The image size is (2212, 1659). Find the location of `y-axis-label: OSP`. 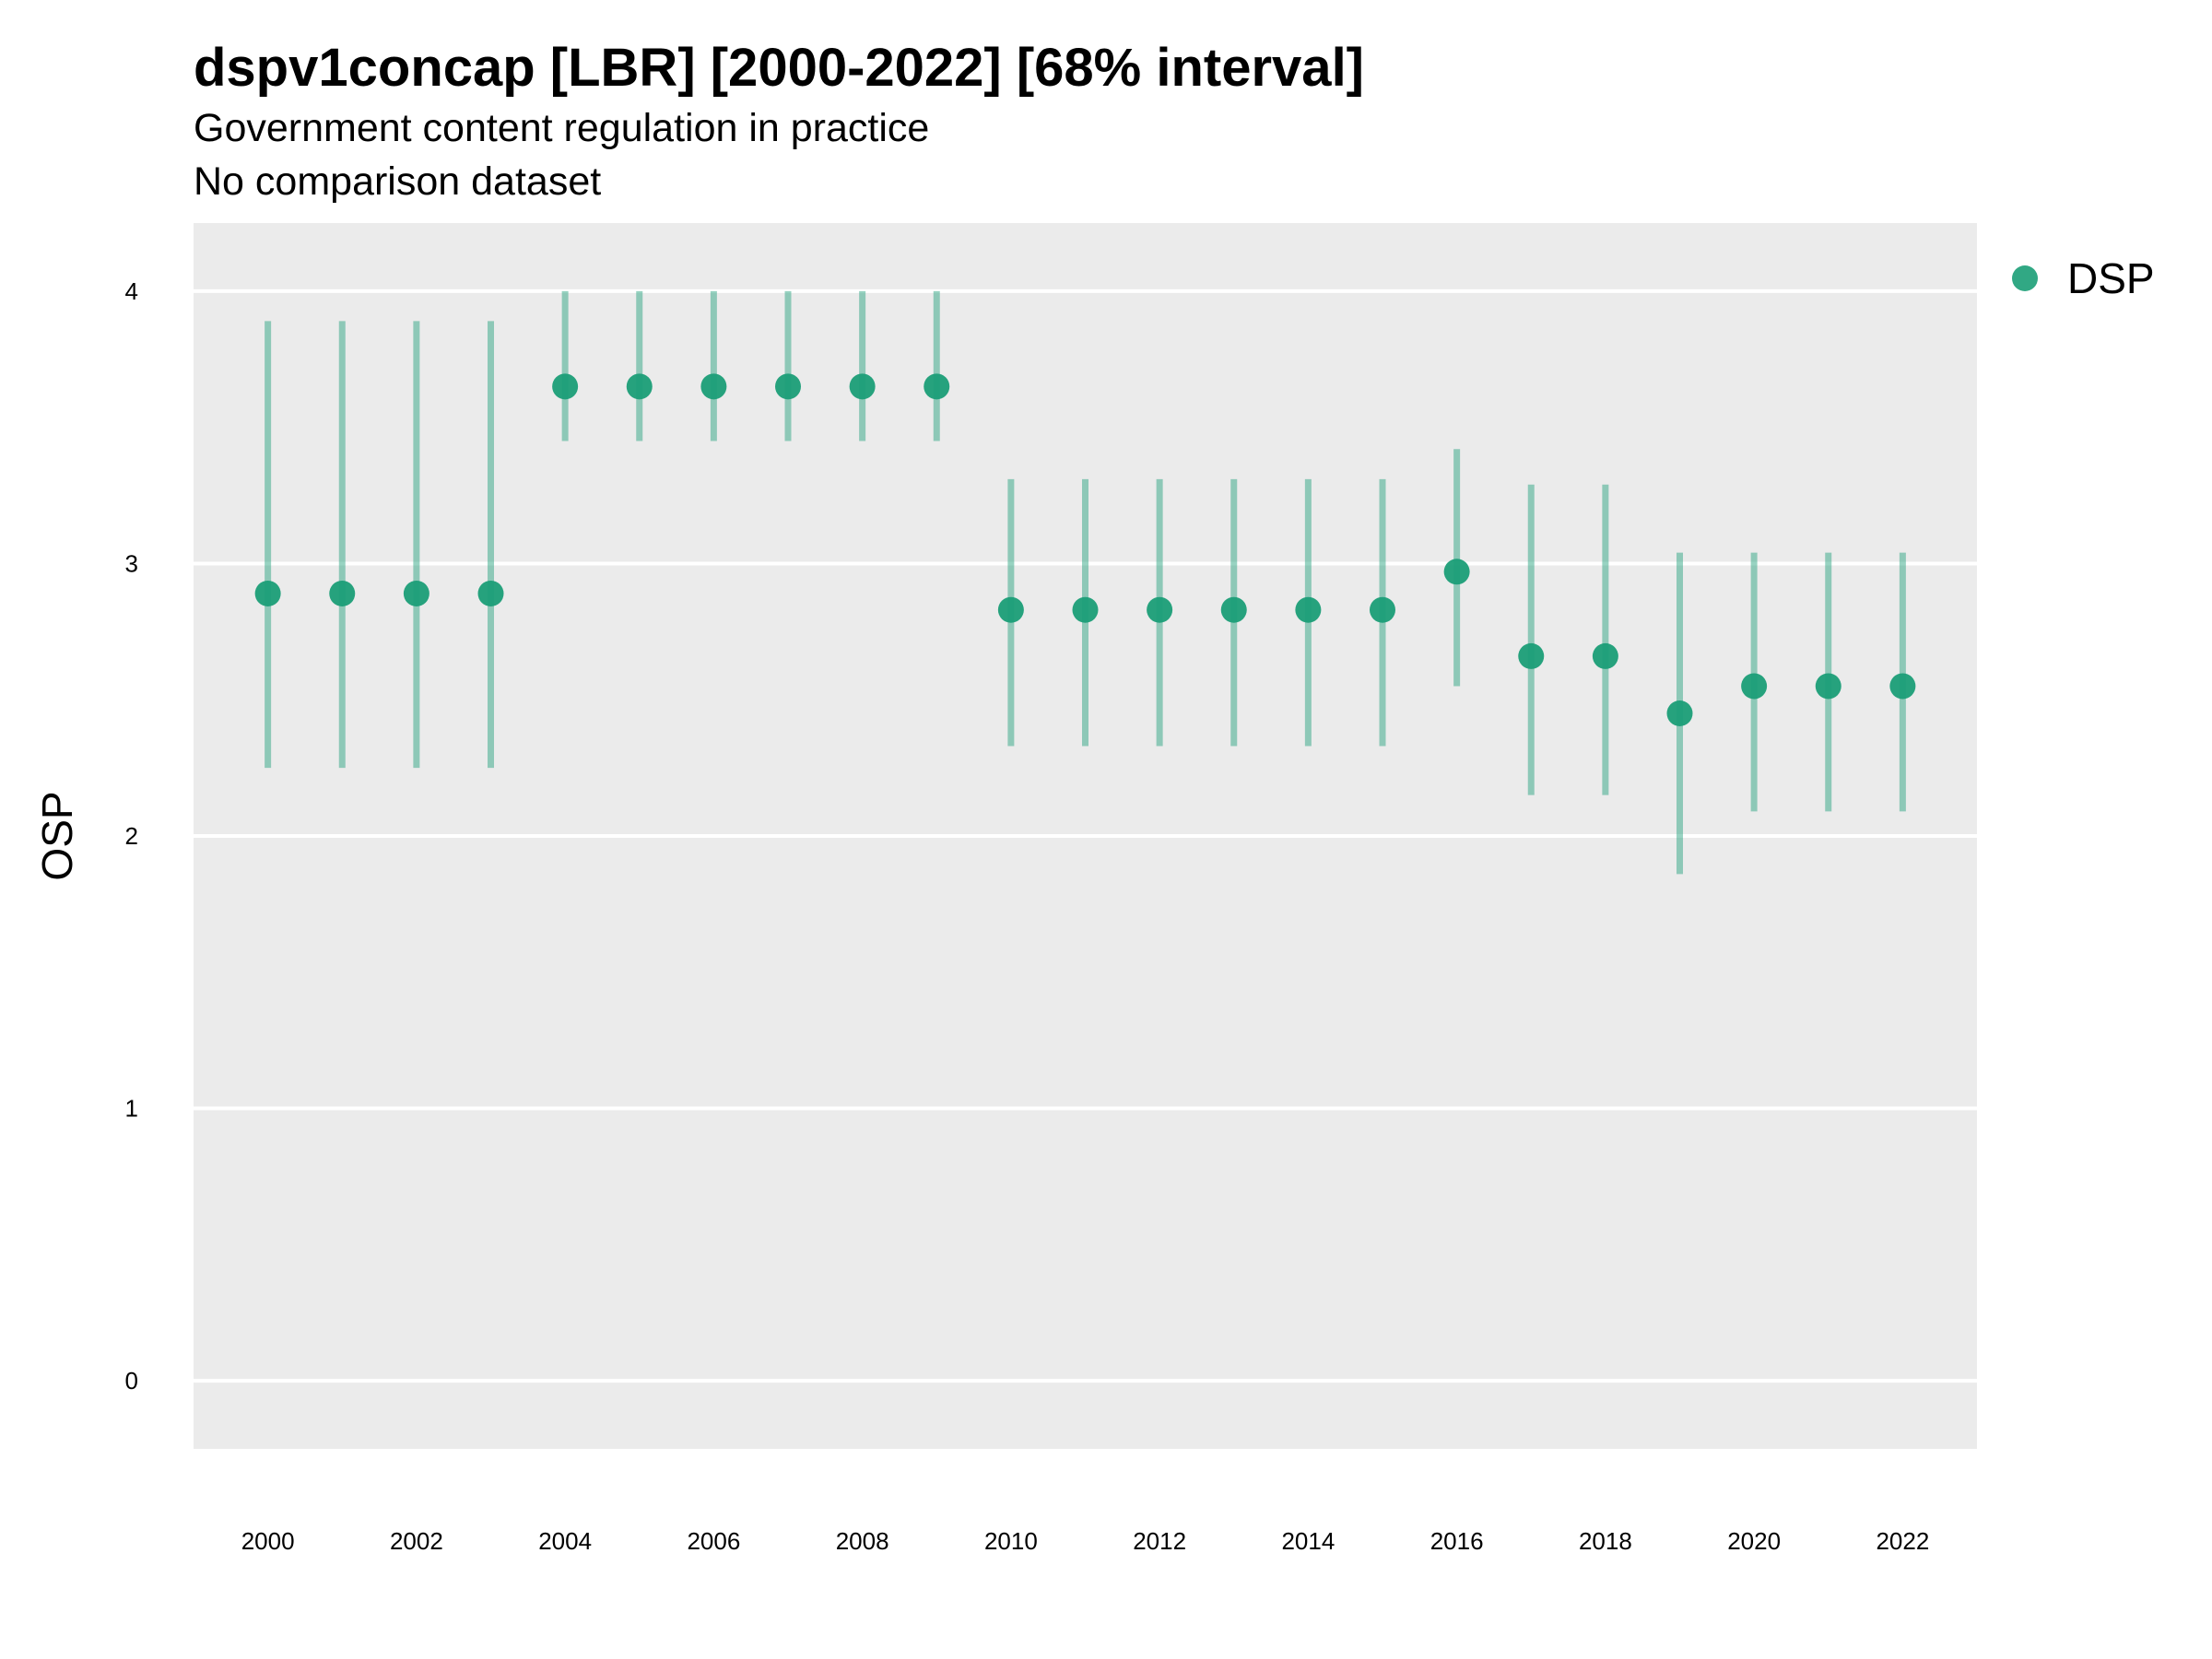

y-axis-label: OSP is located at coordinates (57, 835).